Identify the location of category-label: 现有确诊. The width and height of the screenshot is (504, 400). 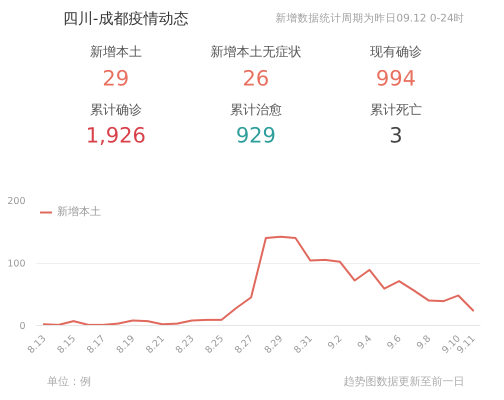
(396, 52).